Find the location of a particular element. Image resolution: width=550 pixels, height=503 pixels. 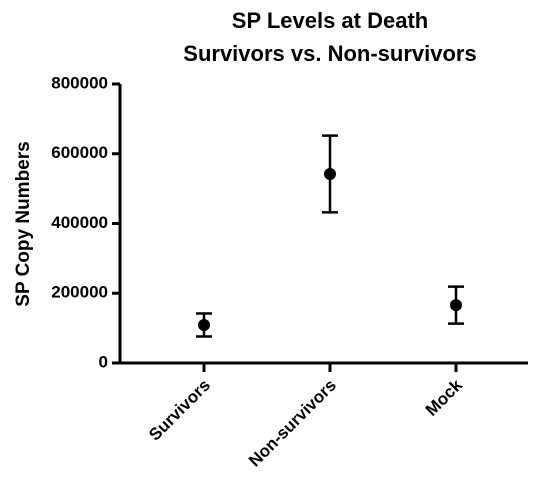

chart-subtitle: Survivors vs. Non-survivors is located at coordinates (329, 53).